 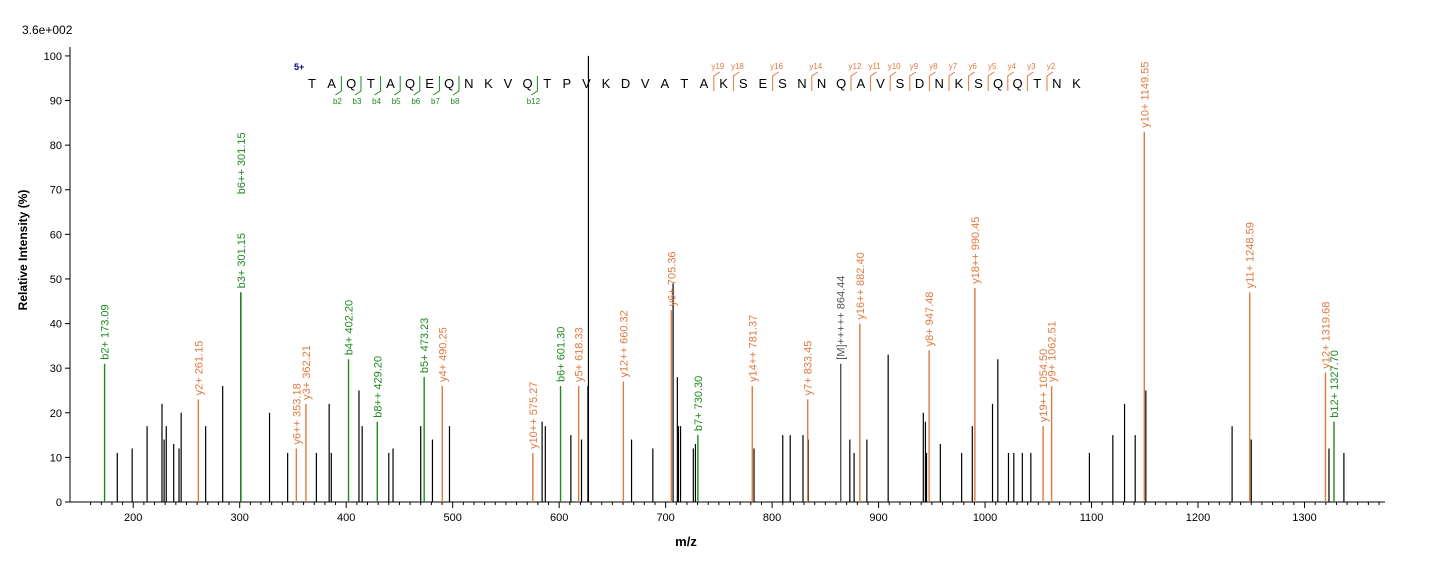 I want to click on y-tick-label: 10, so click(x=56, y=458).